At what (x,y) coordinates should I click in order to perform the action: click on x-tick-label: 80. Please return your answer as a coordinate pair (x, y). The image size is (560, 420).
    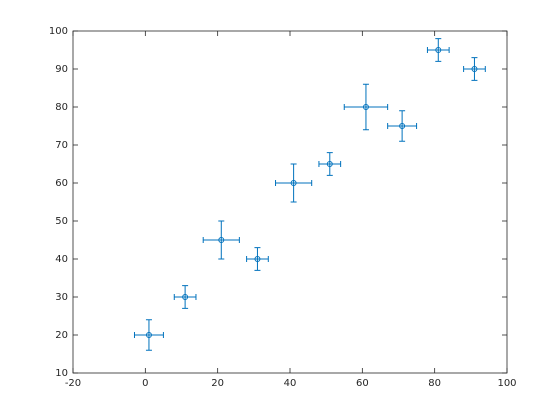
    Looking at the image, I should click on (434, 383).